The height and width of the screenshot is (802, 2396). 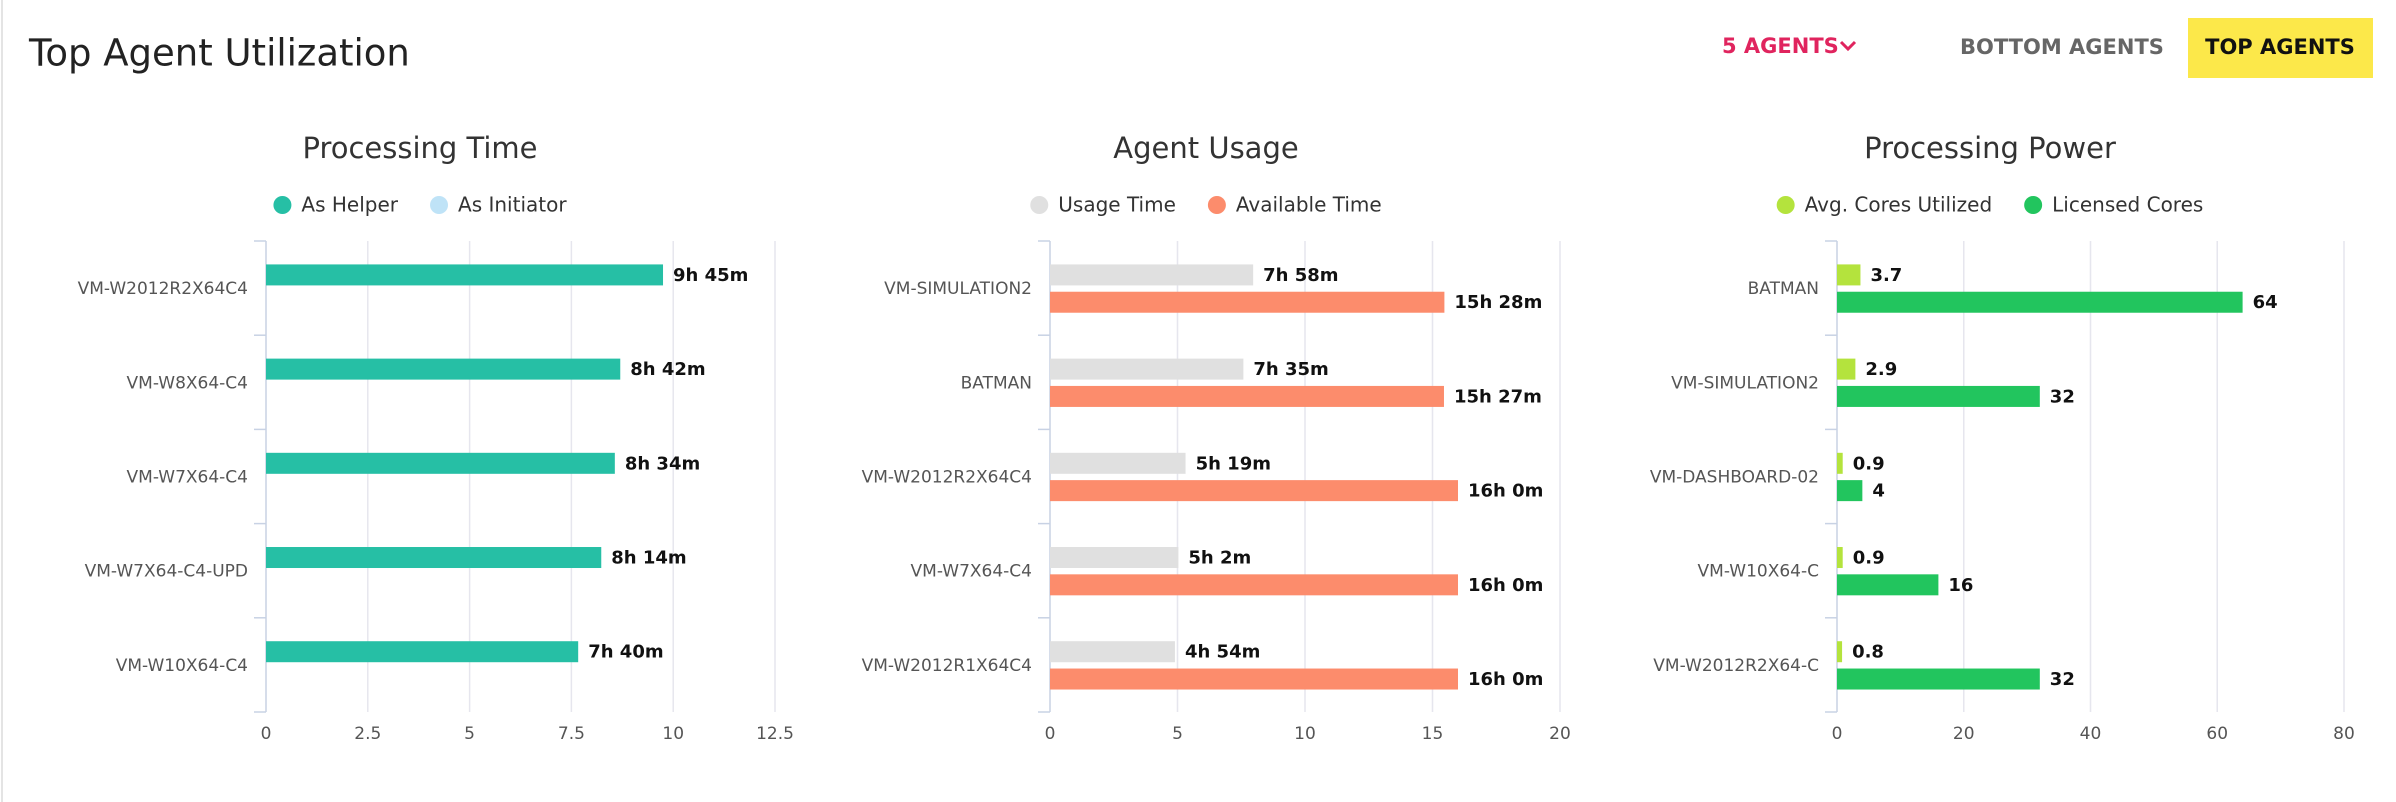 What do you see at coordinates (947, 666) in the screenshot?
I see `y-category-label: VM-W2012R1X64C4` at bounding box center [947, 666].